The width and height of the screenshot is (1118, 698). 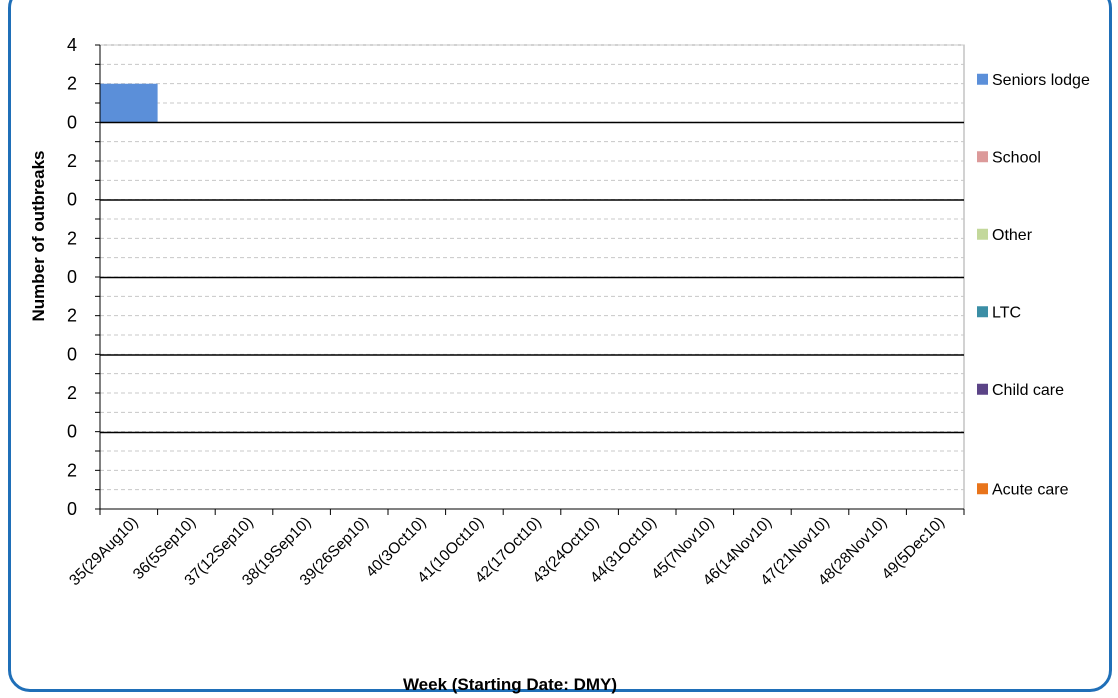 What do you see at coordinates (1041, 80) in the screenshot?
I see `legend-label: Seniors lodge` at bounding box center [1041, 80].